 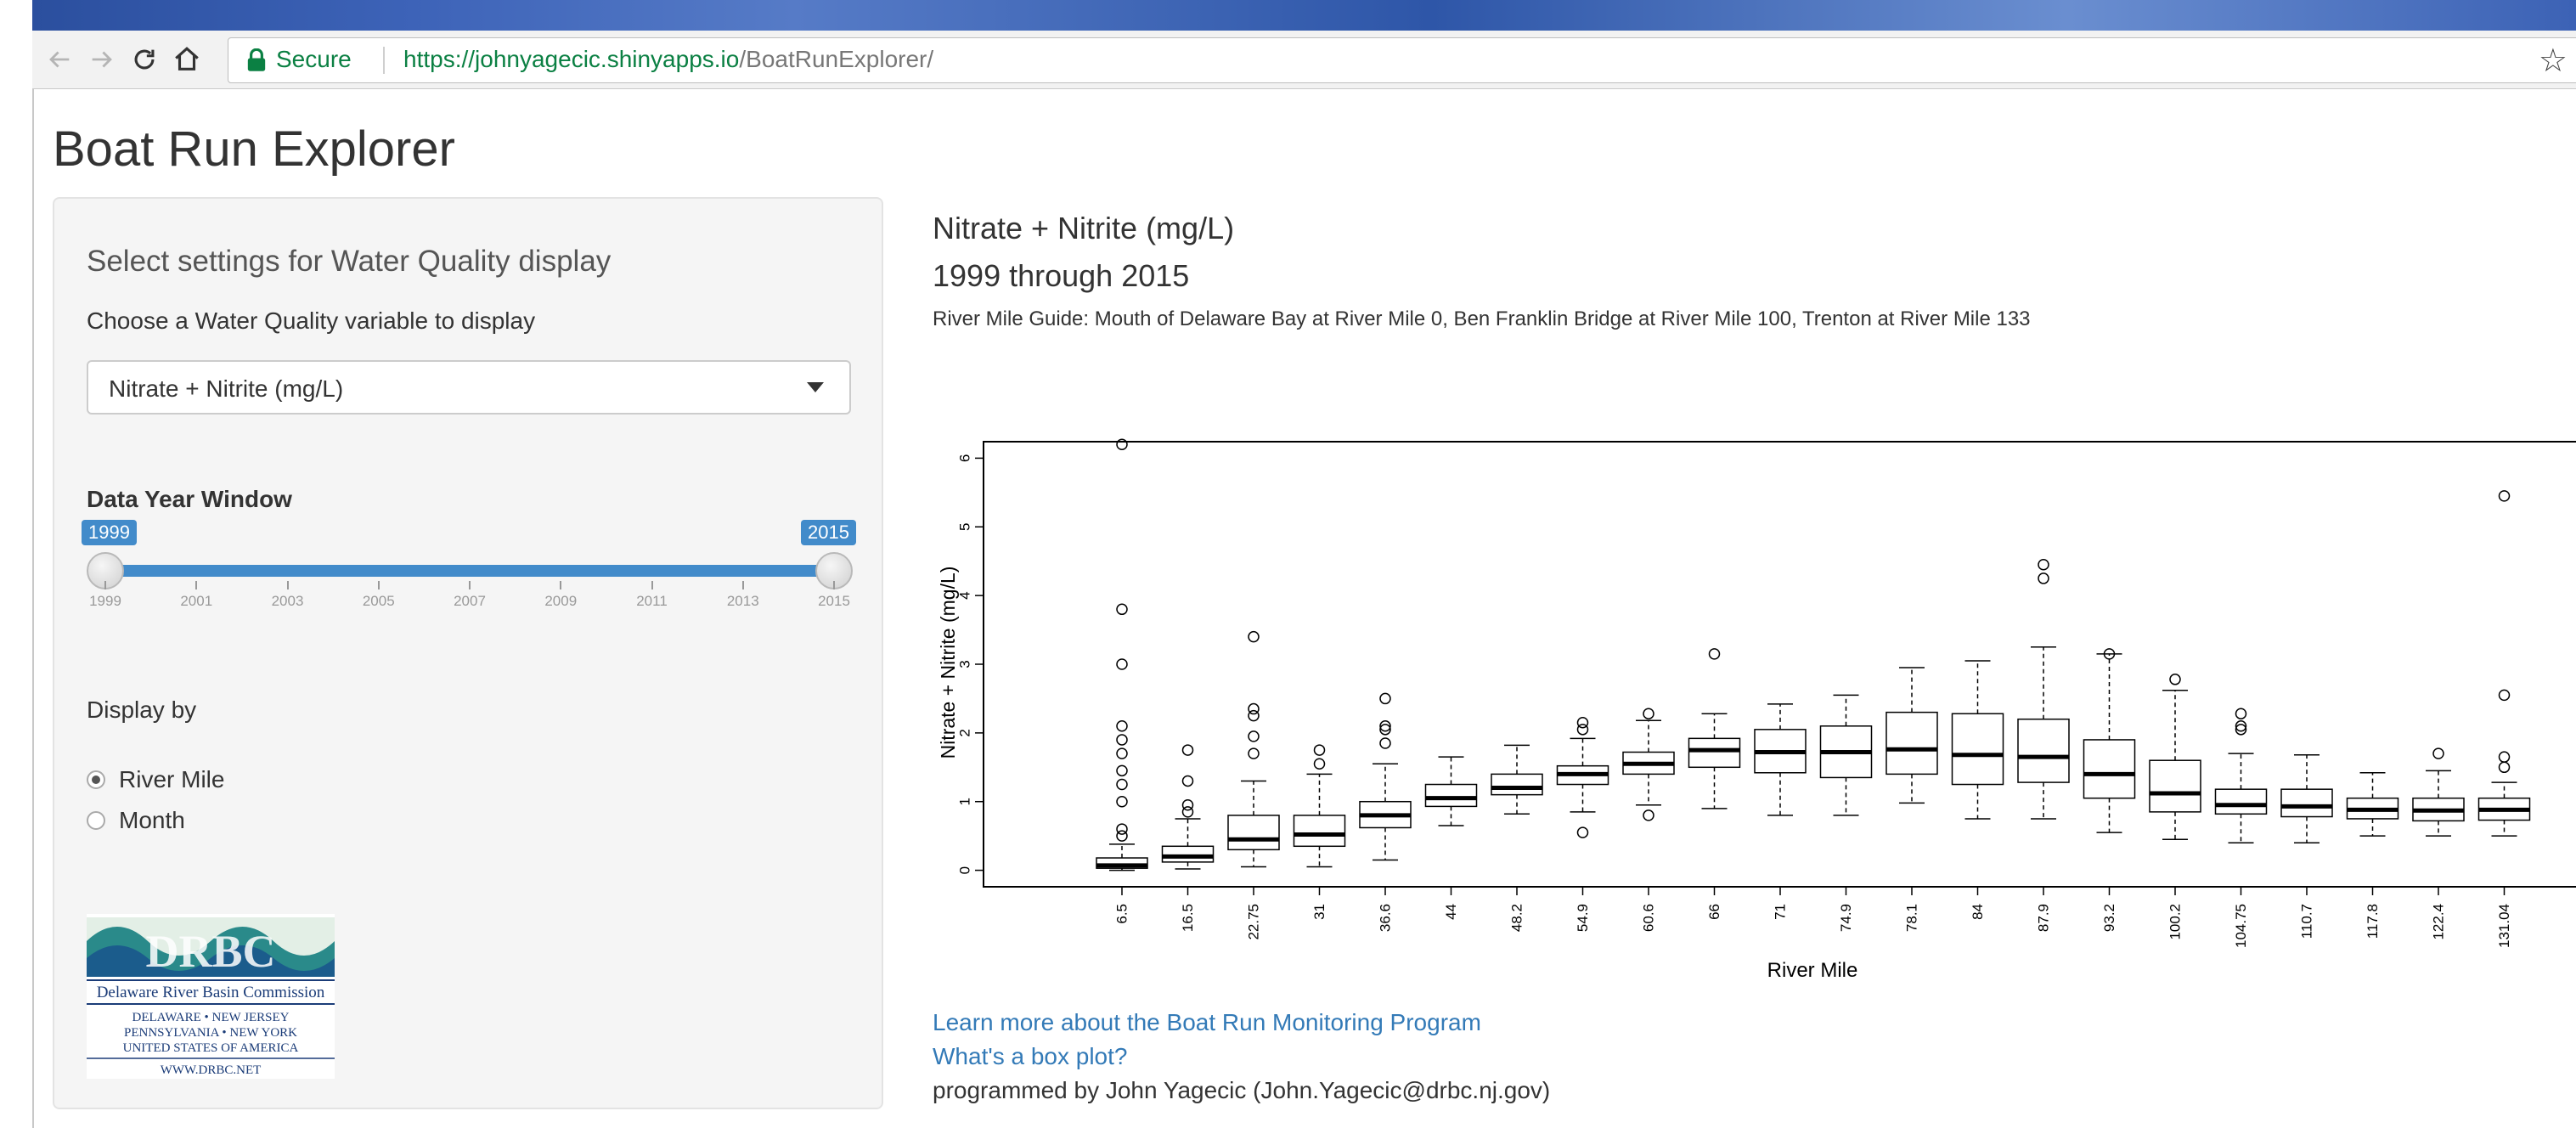 I want to click on window-edge, so click(x=17, y=564).